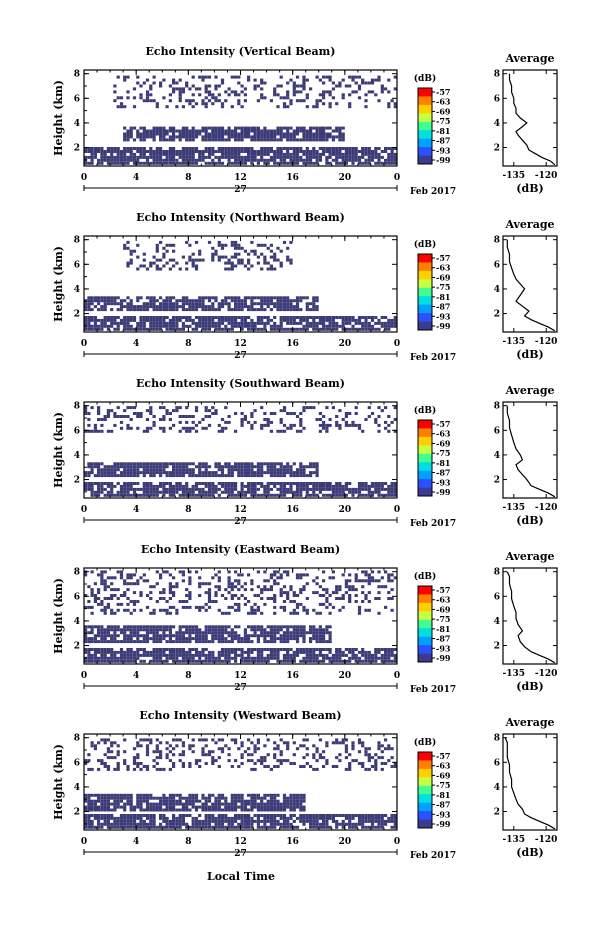 The image size is (610, 929). What do you see at coordinates (425, 267) in the screenshot?
I see `colorbar-segment` at bounding box center [425, 267].